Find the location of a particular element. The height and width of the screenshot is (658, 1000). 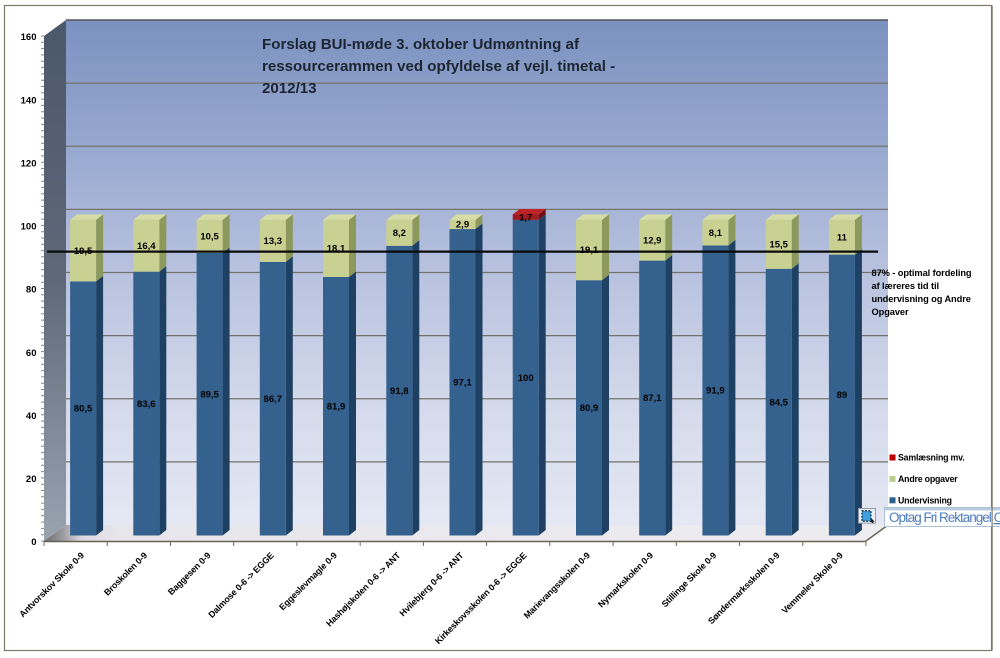

svg-text: Andre opgaver is located at coordinates (928, 479).